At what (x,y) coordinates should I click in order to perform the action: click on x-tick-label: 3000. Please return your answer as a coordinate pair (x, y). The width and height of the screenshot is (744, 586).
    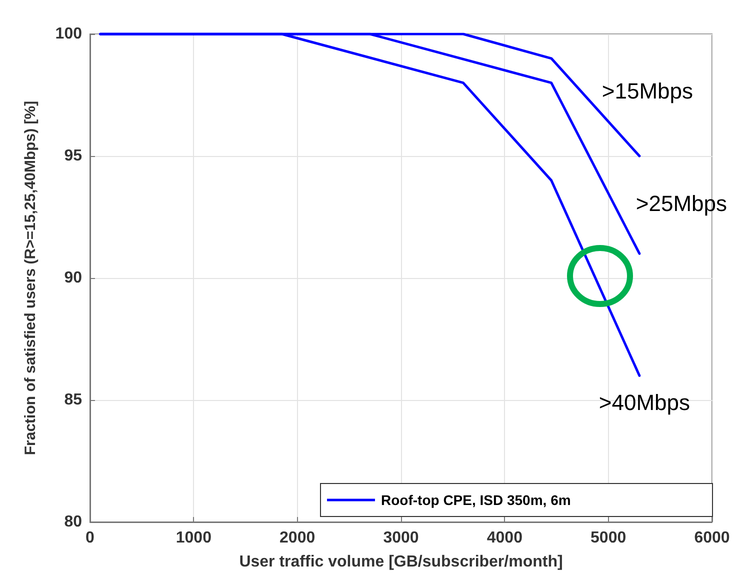
    Looking at the image, I should click on (401, 538).